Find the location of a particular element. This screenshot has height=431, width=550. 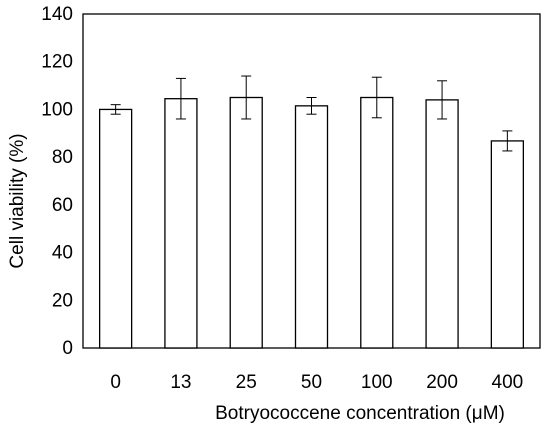

x-tick-label: 0 is located at coordinates (115, 382).